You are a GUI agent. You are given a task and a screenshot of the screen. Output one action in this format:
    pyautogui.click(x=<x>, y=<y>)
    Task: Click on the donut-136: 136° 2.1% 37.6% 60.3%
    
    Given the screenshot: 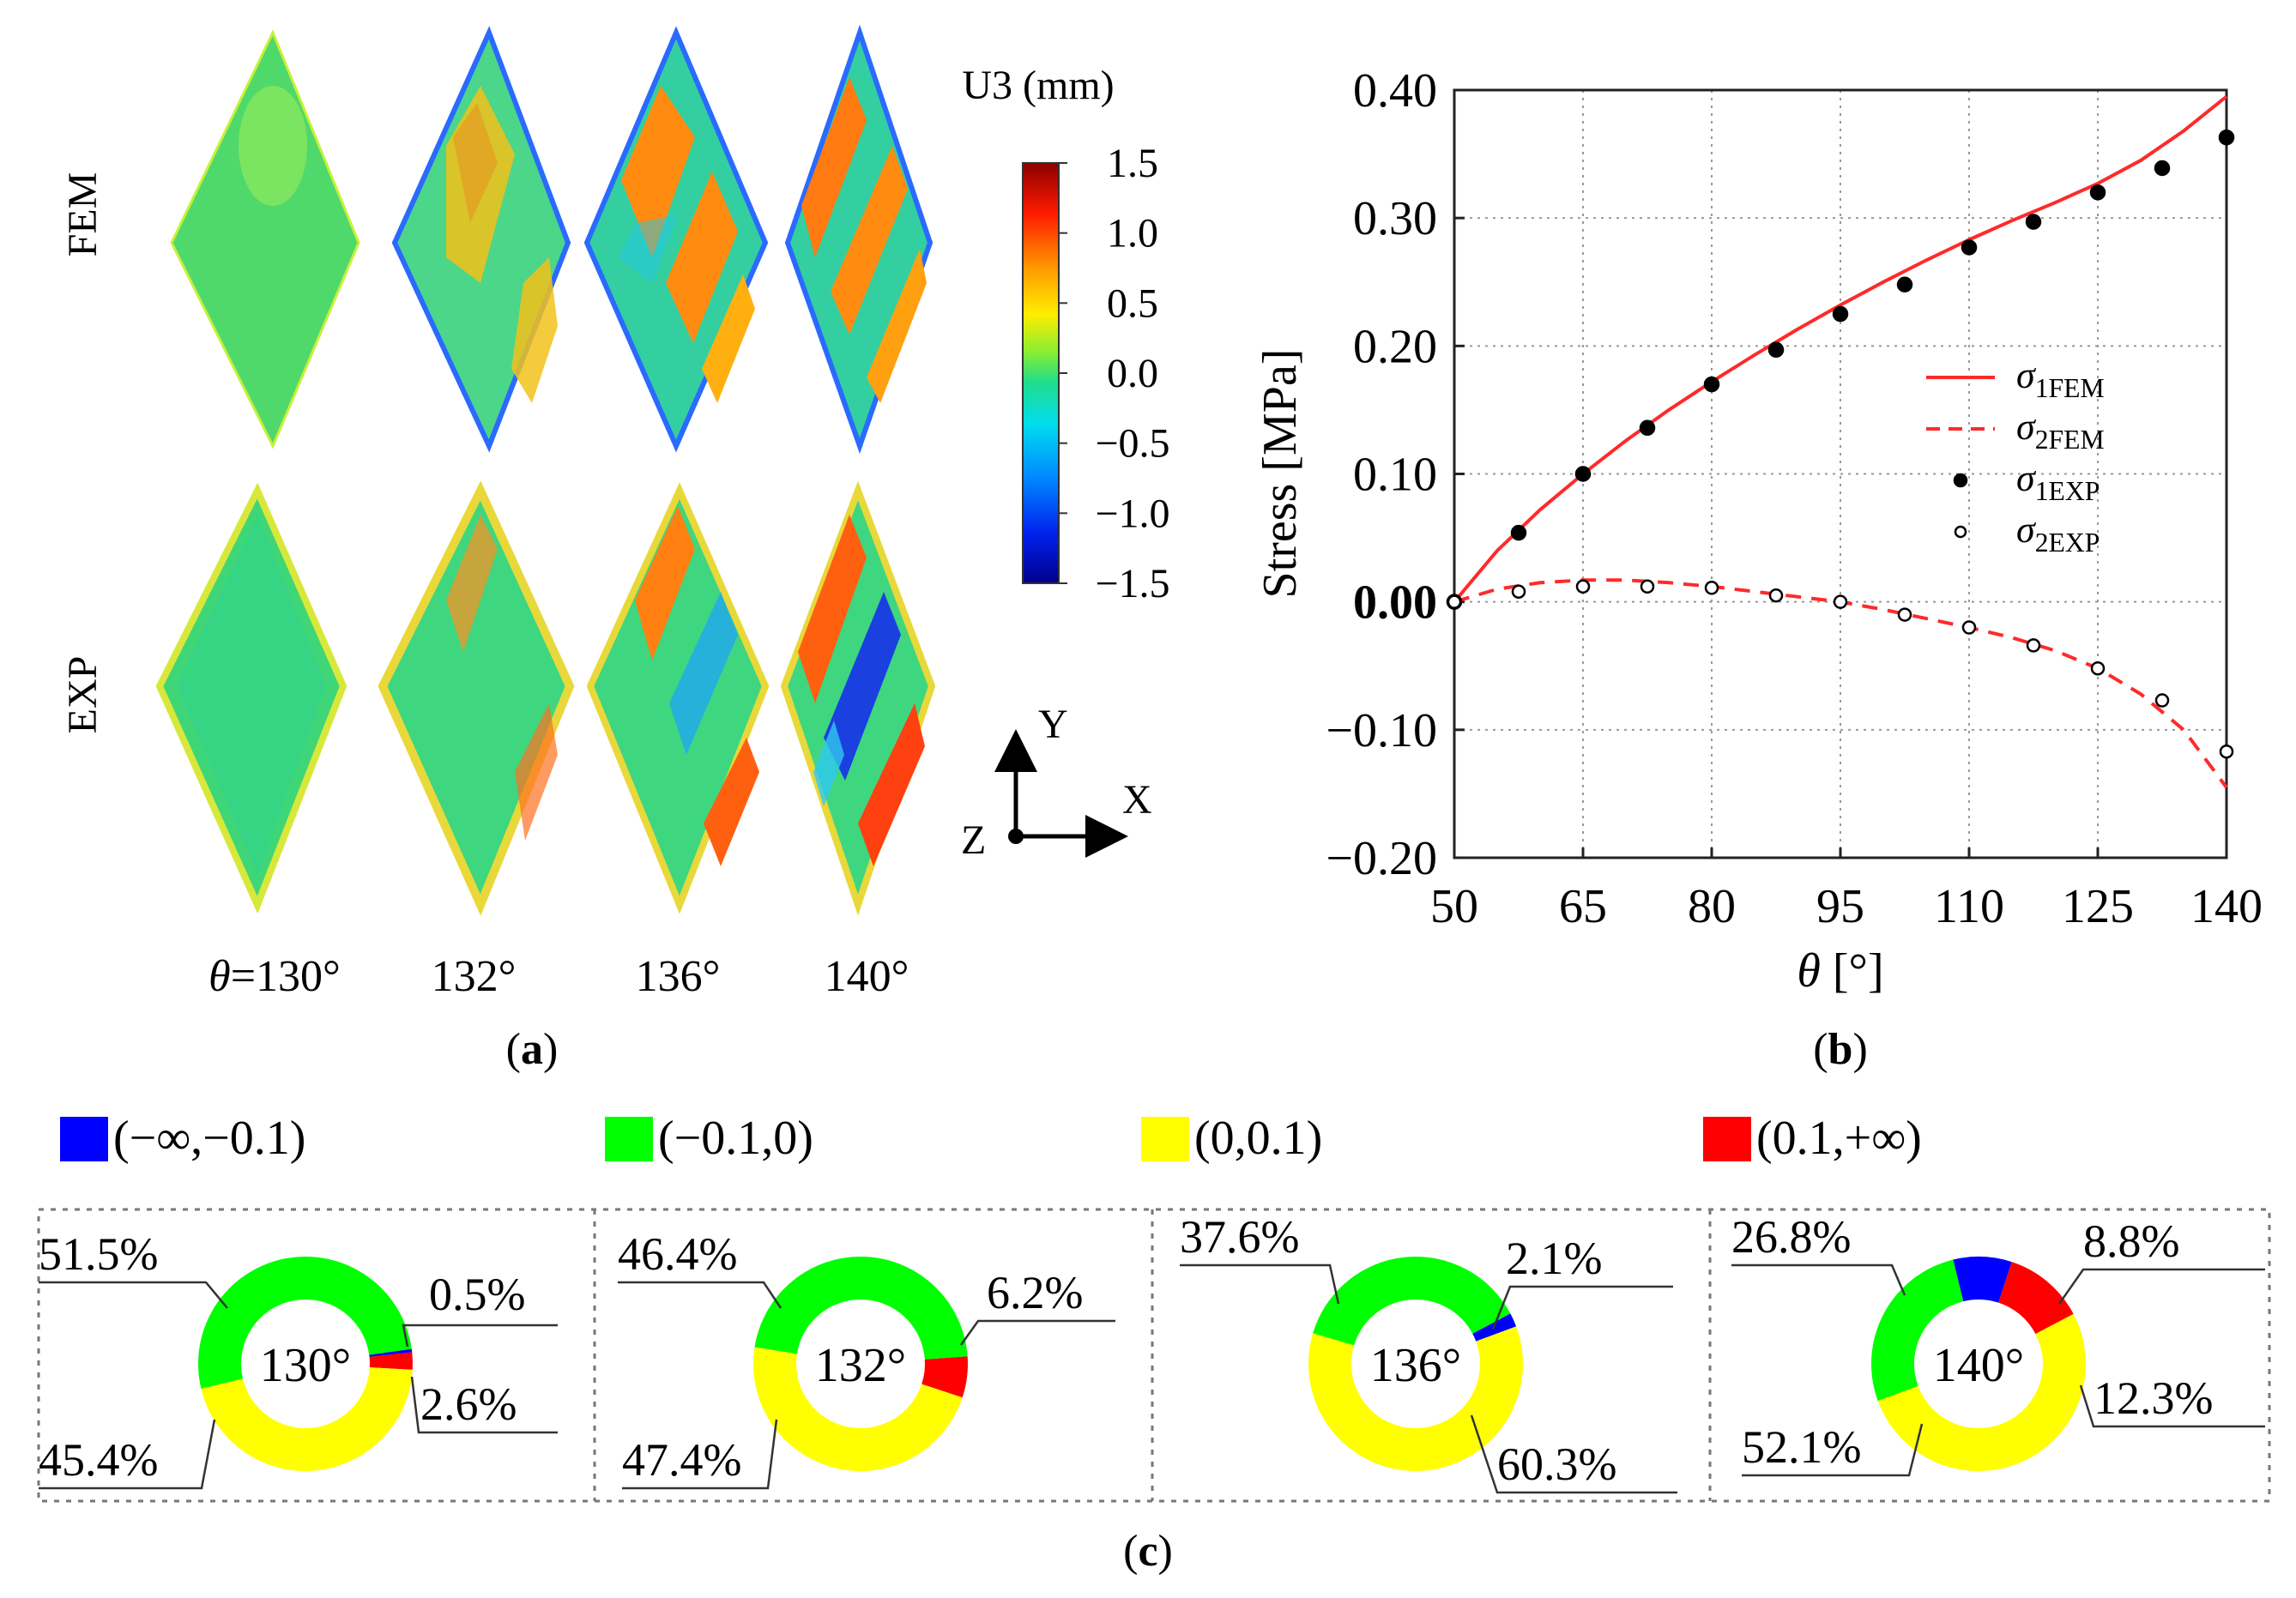 What is the action you would take?
    pyautogui.click(x=1429, y=1352)
    